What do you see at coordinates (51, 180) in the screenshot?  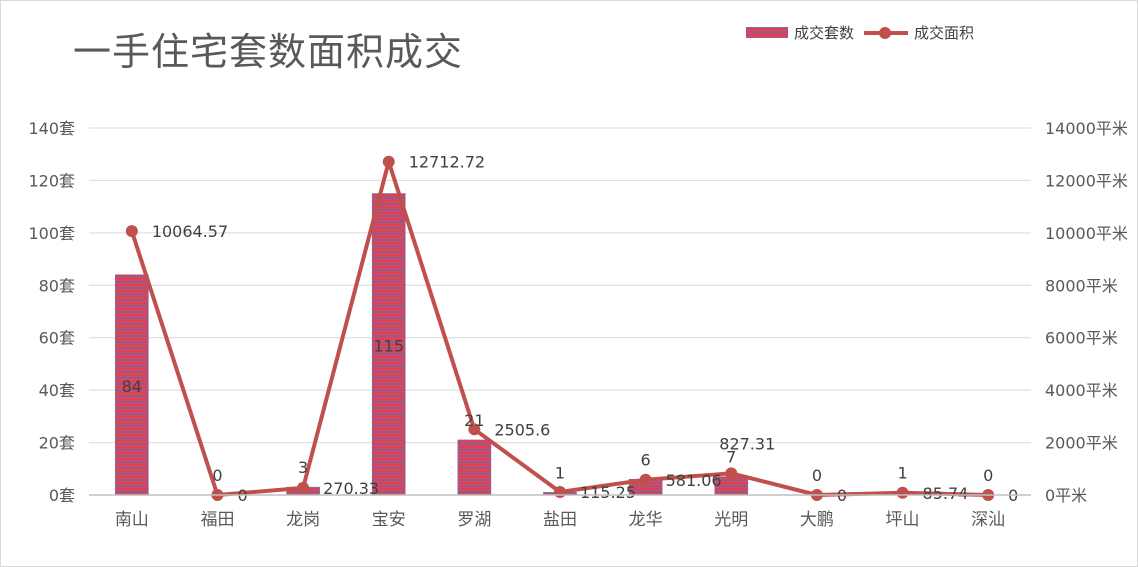 I see `y-left-tick-label: 120套` at bounding box center [51, 180].